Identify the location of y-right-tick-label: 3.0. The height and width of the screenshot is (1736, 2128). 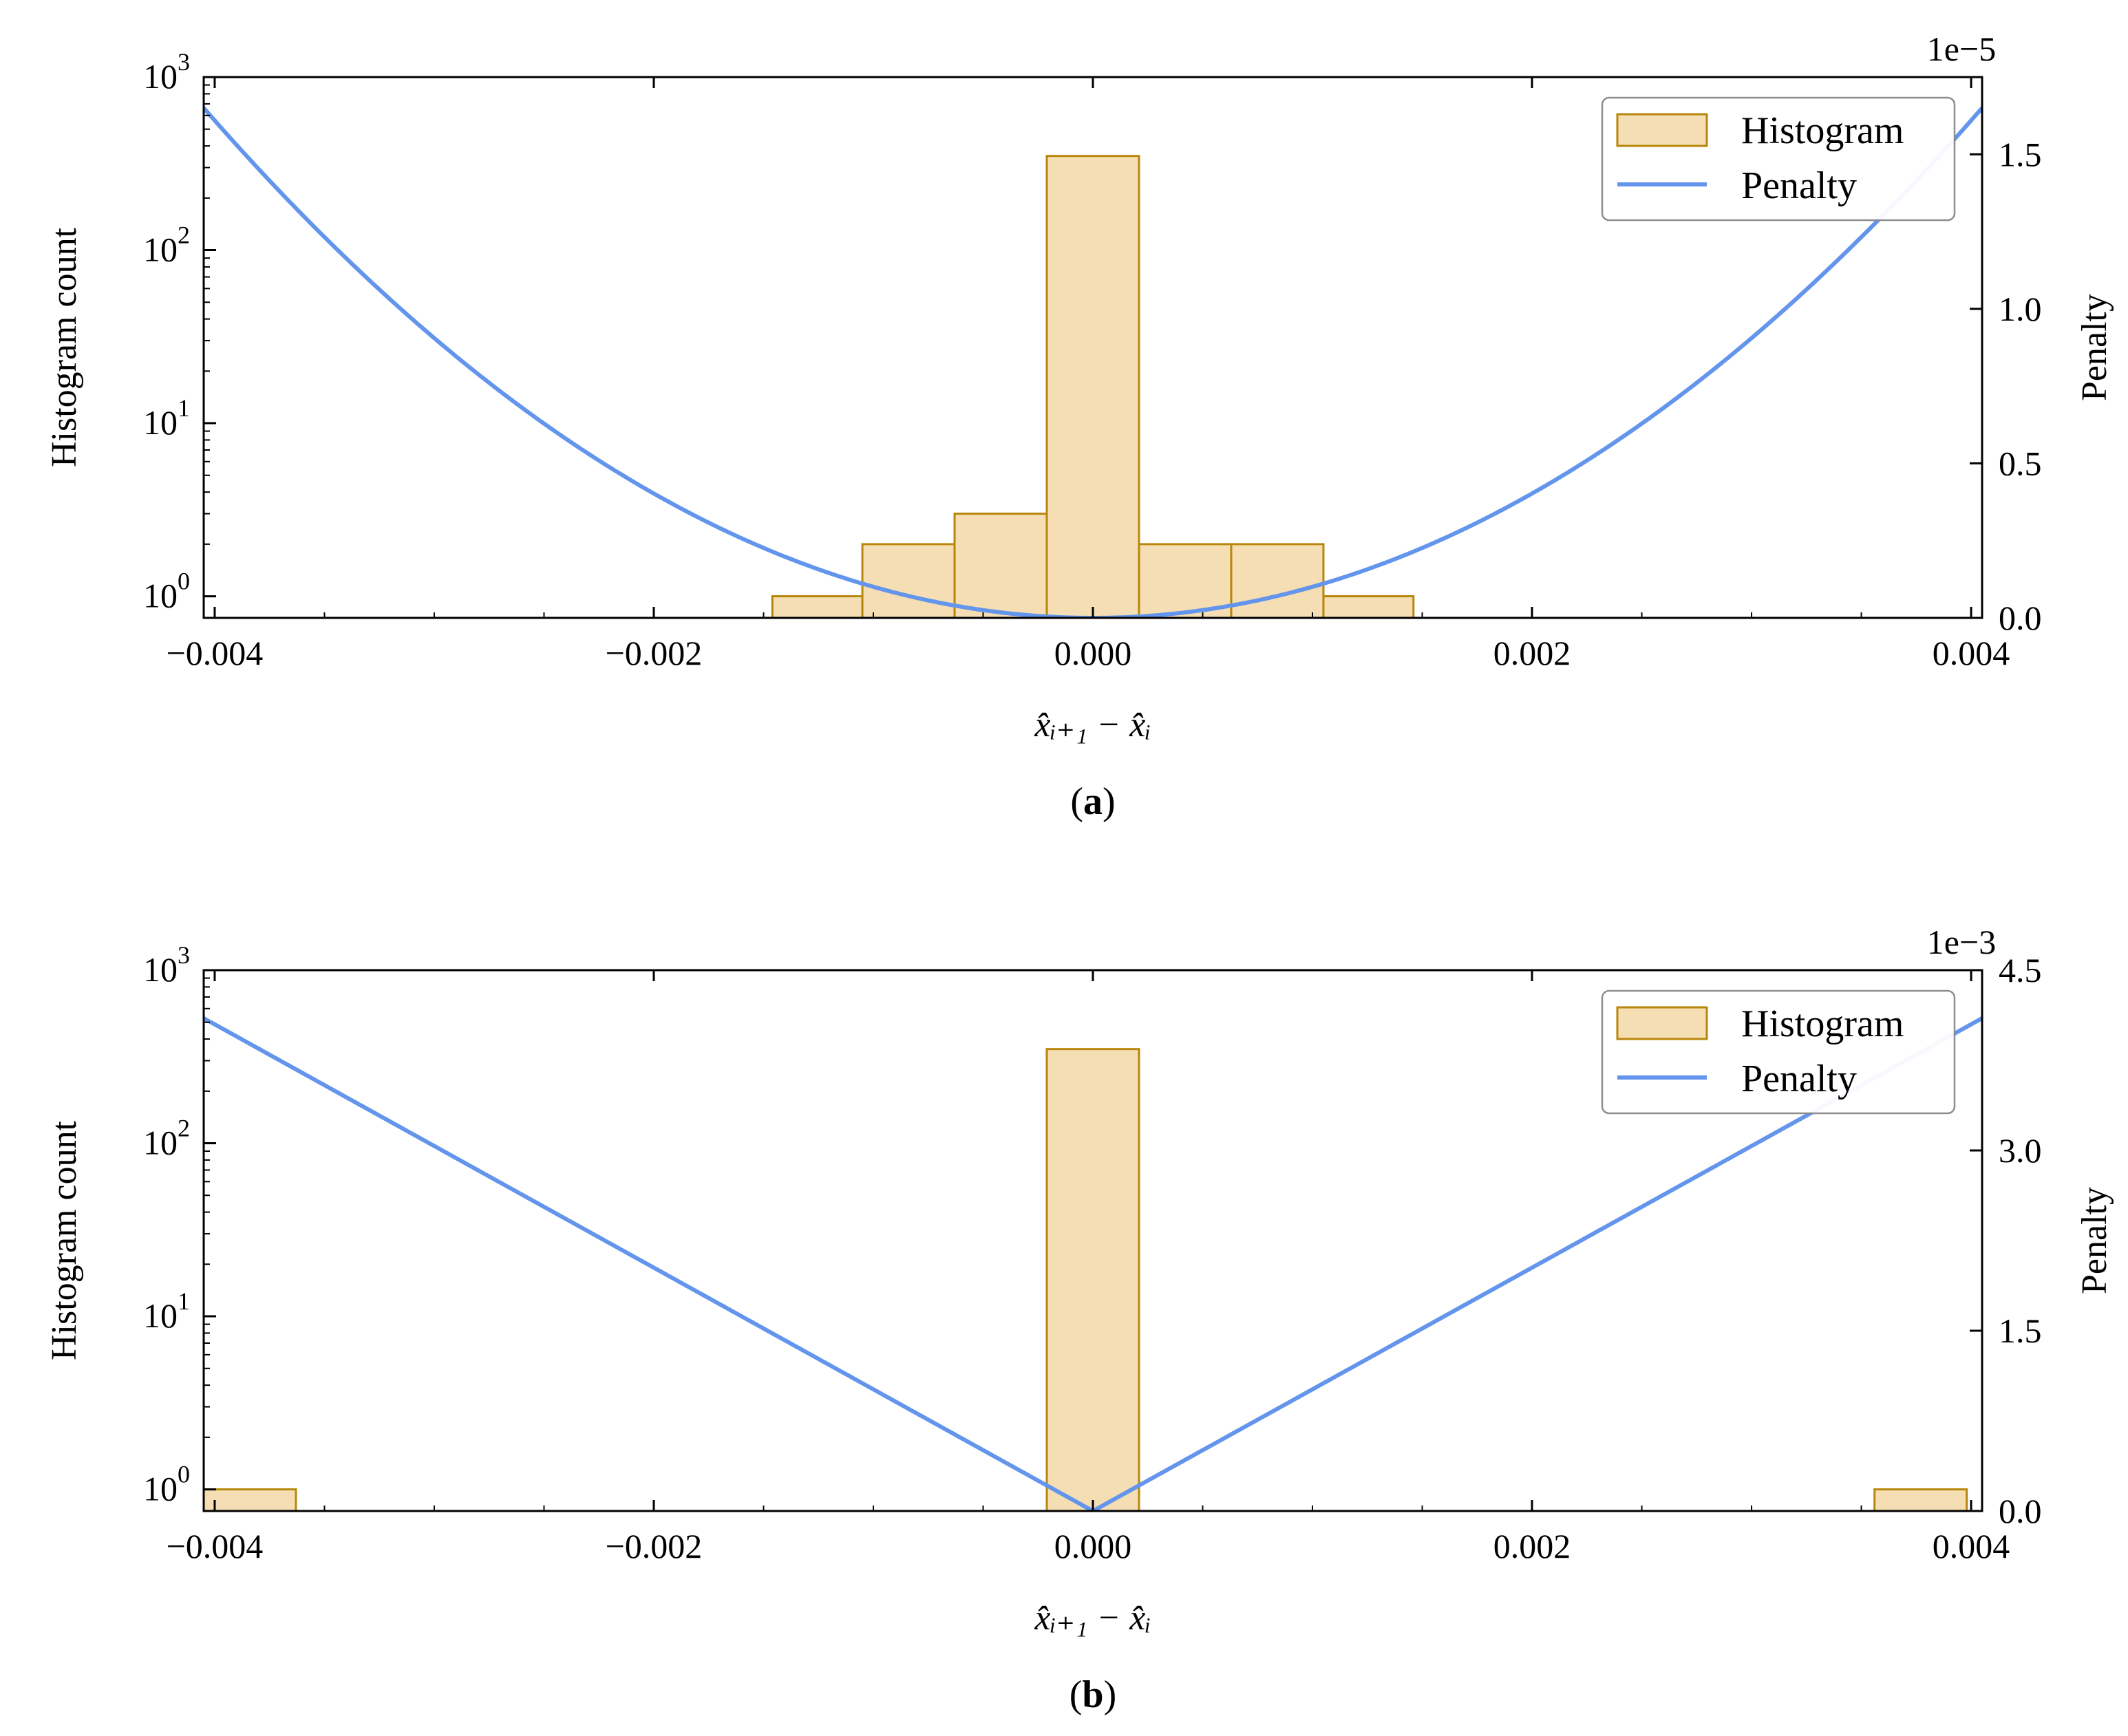
(2020, 1150).